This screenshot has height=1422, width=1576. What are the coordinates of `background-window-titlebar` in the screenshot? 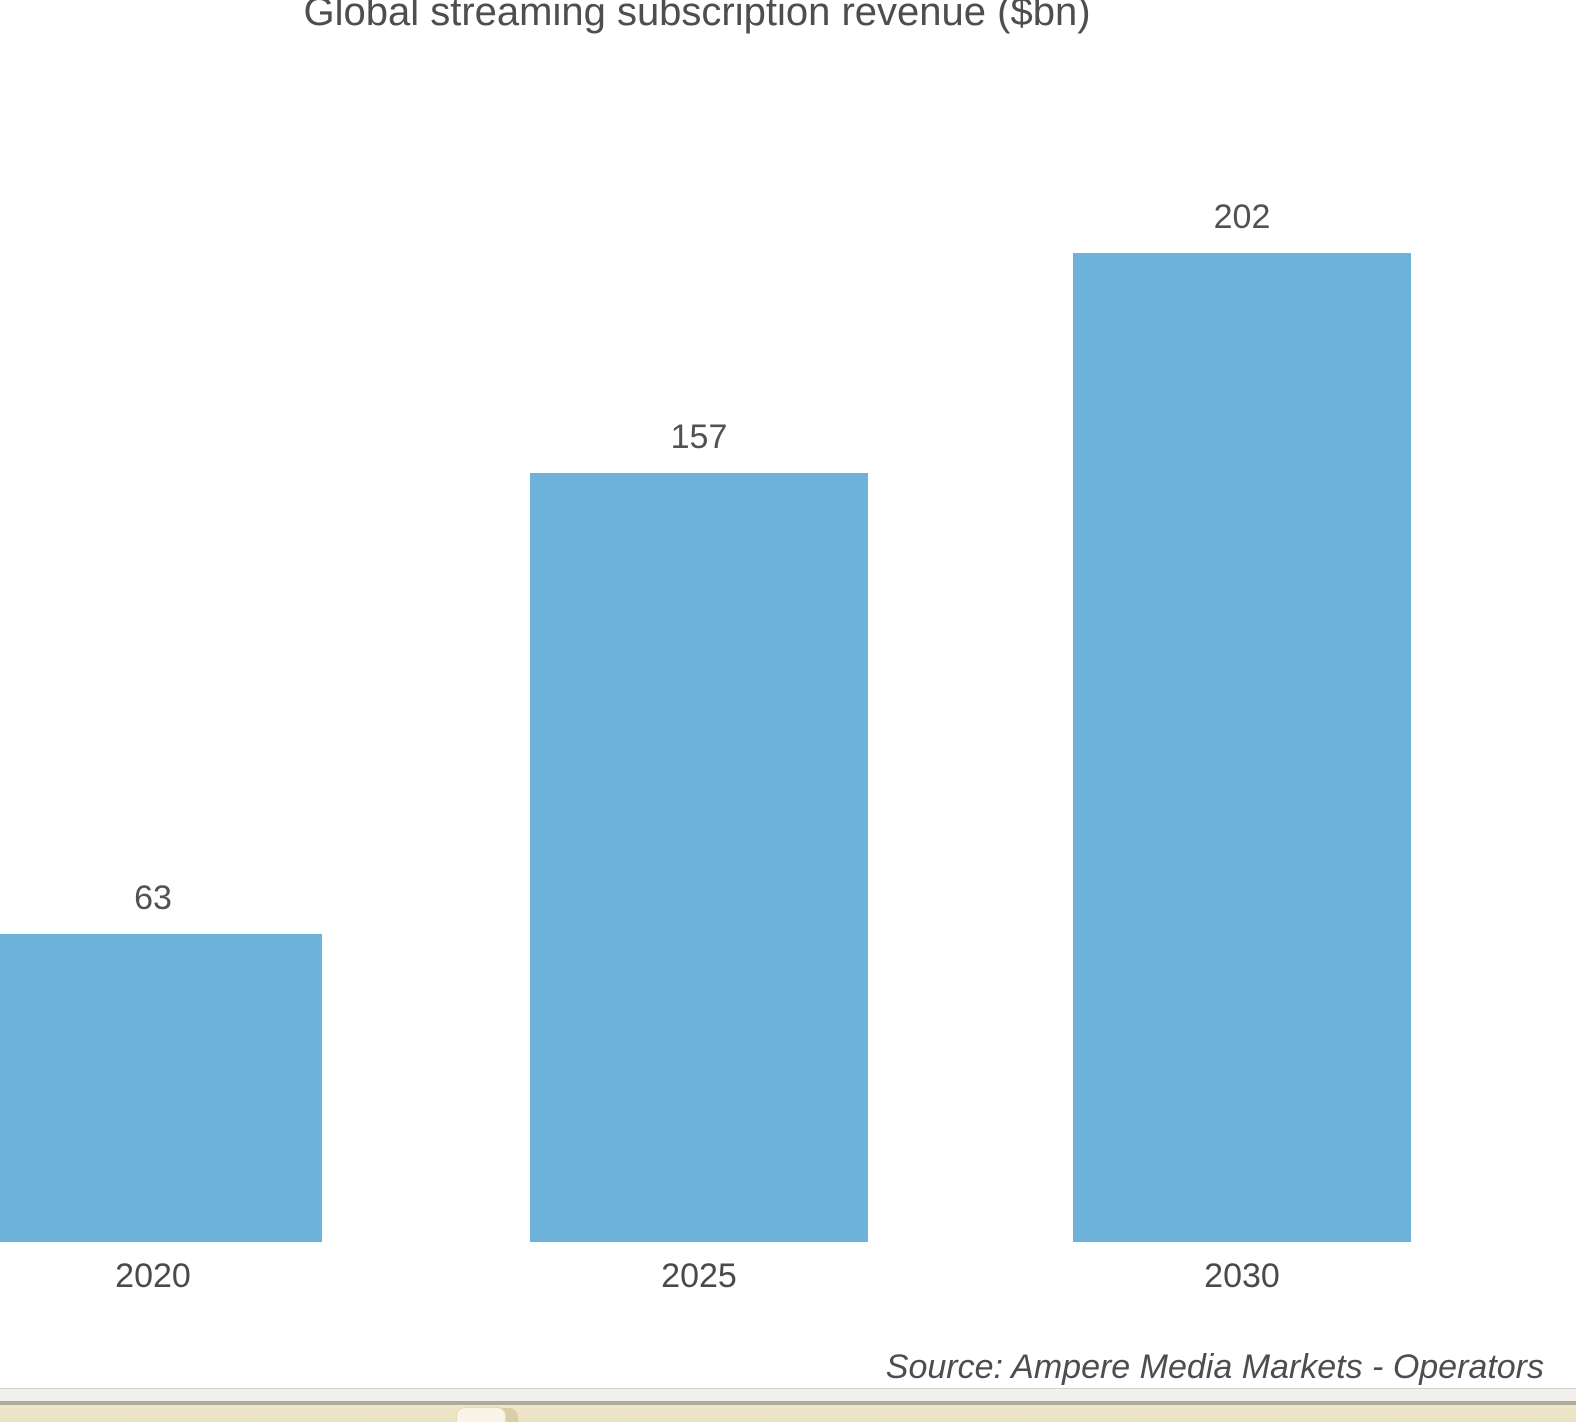 It's located at (788, 1413).